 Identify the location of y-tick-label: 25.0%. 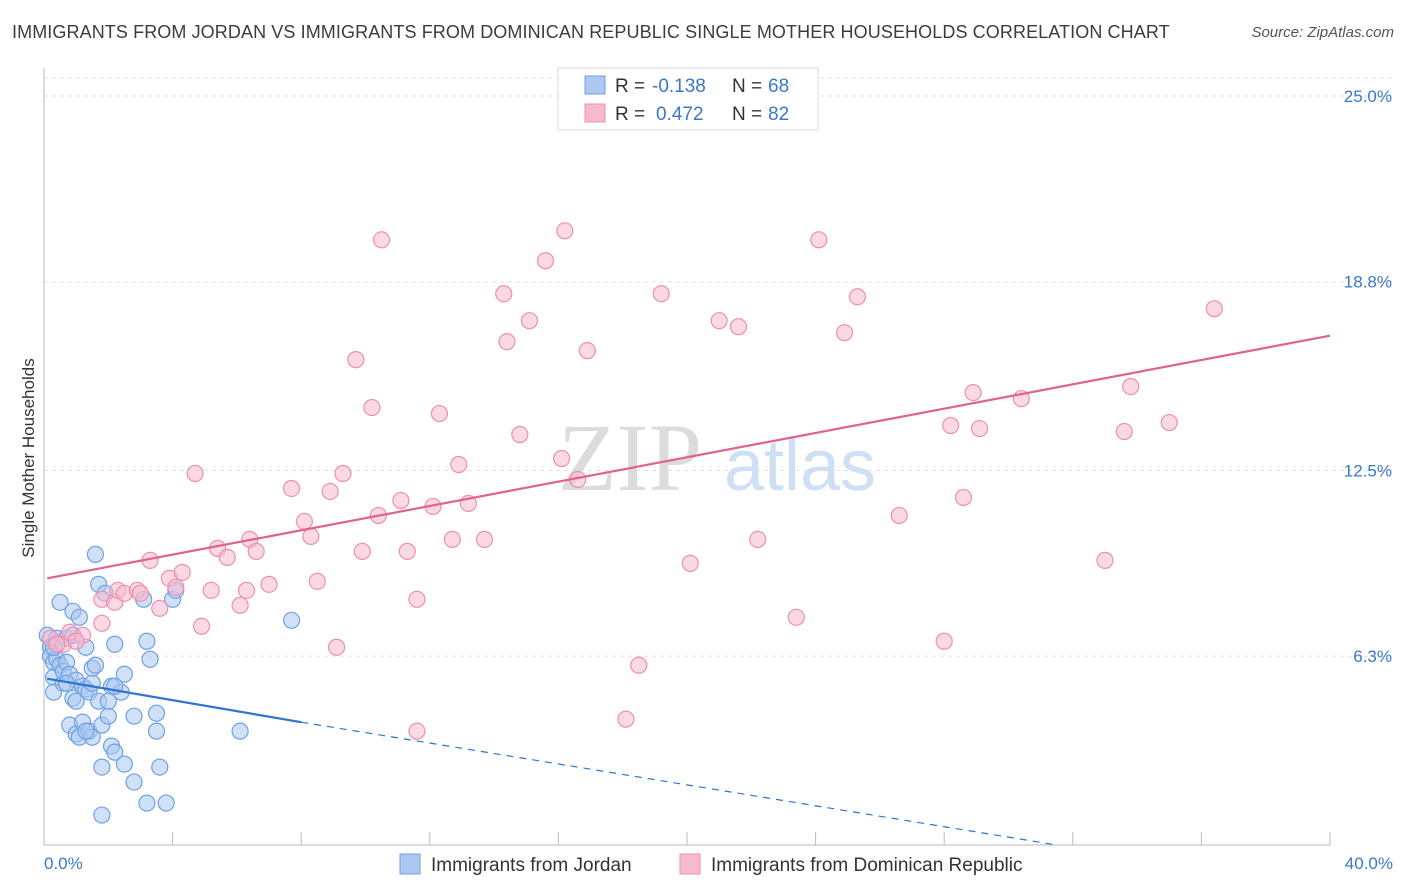
(1368, 96).